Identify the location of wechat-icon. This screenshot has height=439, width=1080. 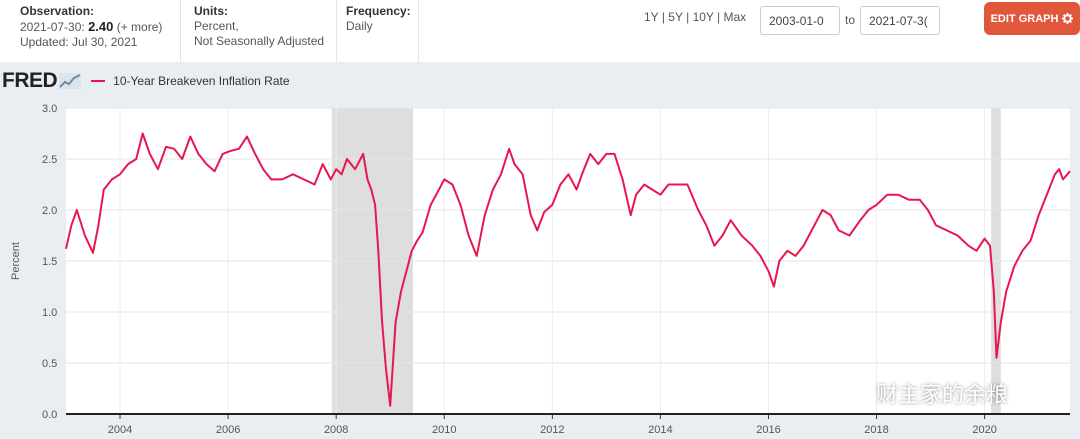
(852, 393).